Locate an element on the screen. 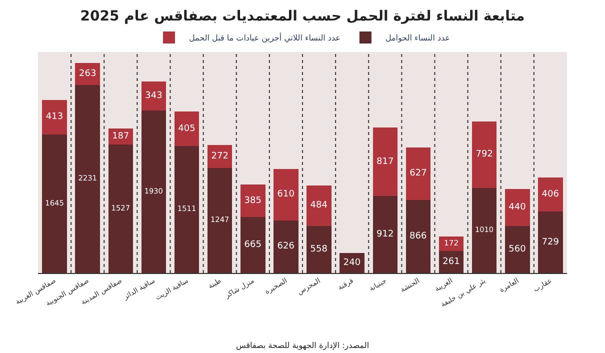 The height and width of the screenshot is (353, 605). data-label: 558 is located at coordinates (319, 249).